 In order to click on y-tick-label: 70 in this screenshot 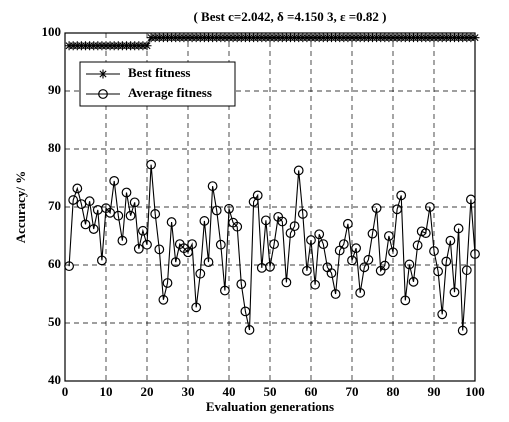, I will do `click(54, 205)`.